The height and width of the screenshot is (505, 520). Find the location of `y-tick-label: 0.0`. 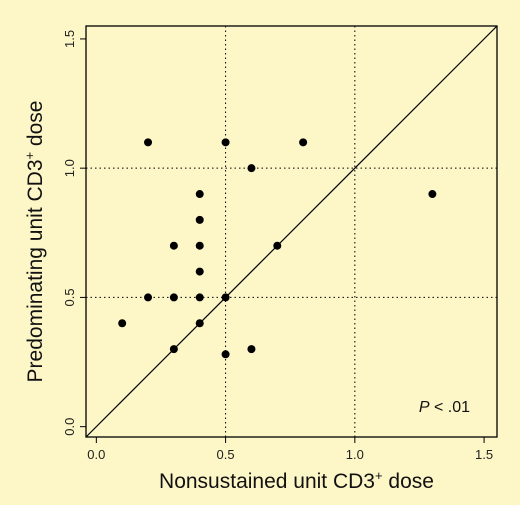

y-tick-label: 0.0 is located at coordinates (69, 427).